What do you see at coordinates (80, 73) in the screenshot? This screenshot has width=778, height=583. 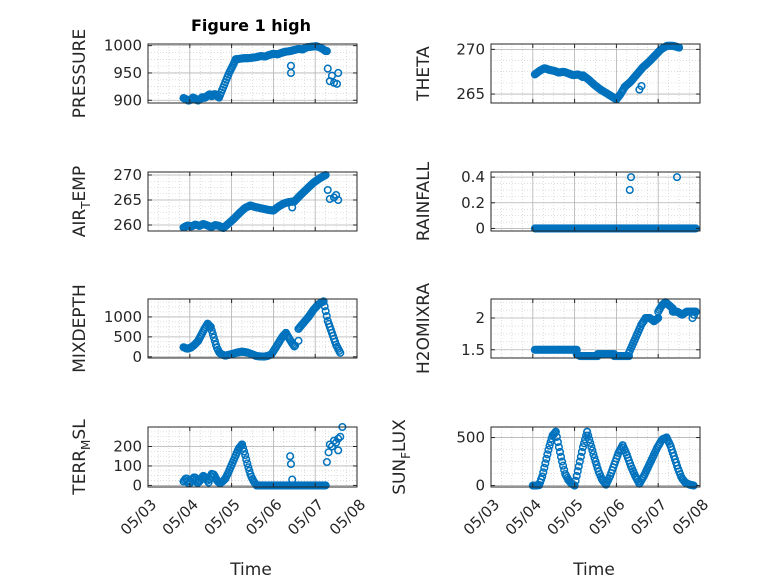 I see `y-label-main: PRESSURE` at bounding box center [80, 73].